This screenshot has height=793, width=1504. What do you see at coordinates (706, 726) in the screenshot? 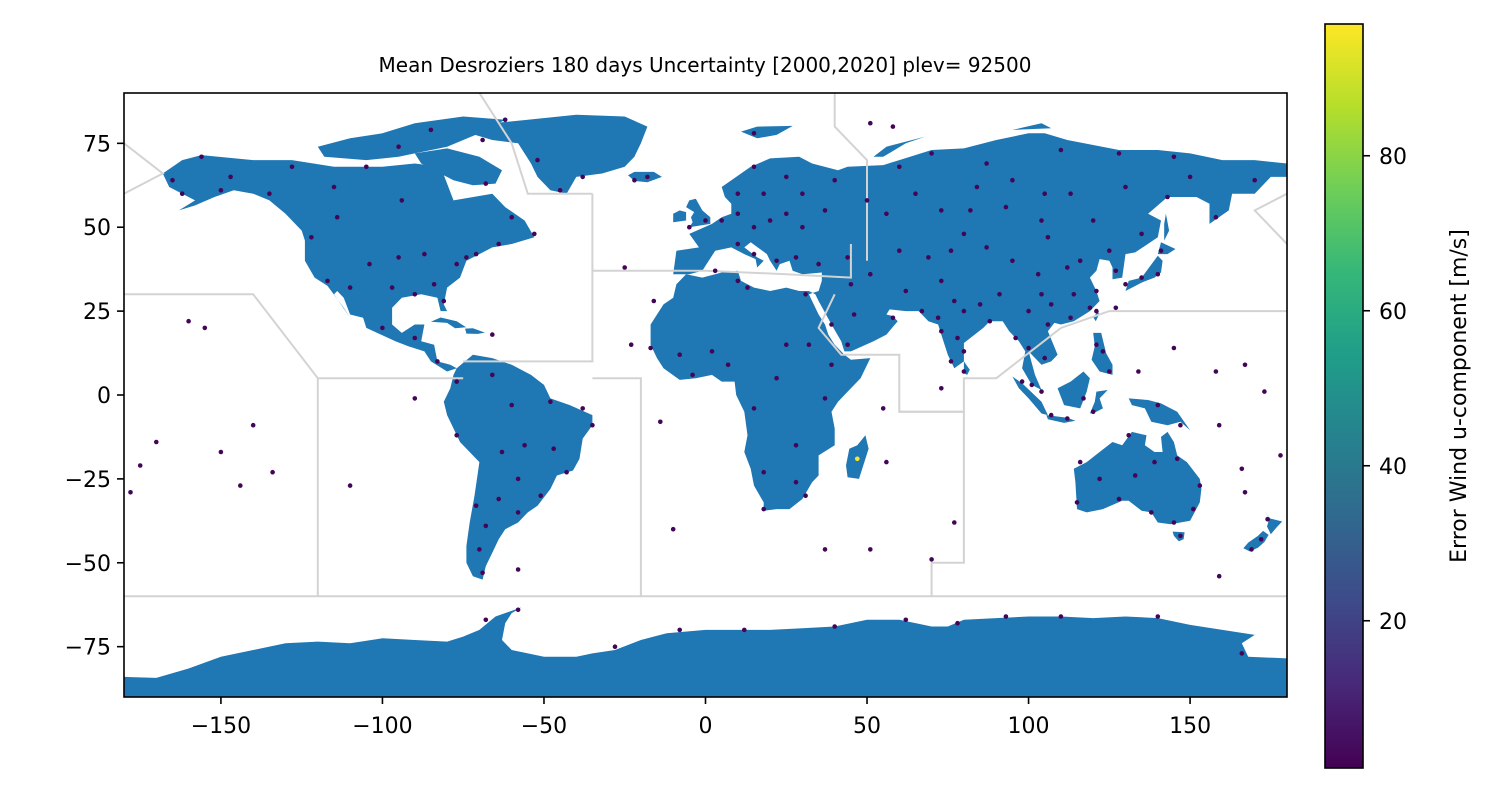
I see `x-tick-label: 0` at bounding box center [706, 726].